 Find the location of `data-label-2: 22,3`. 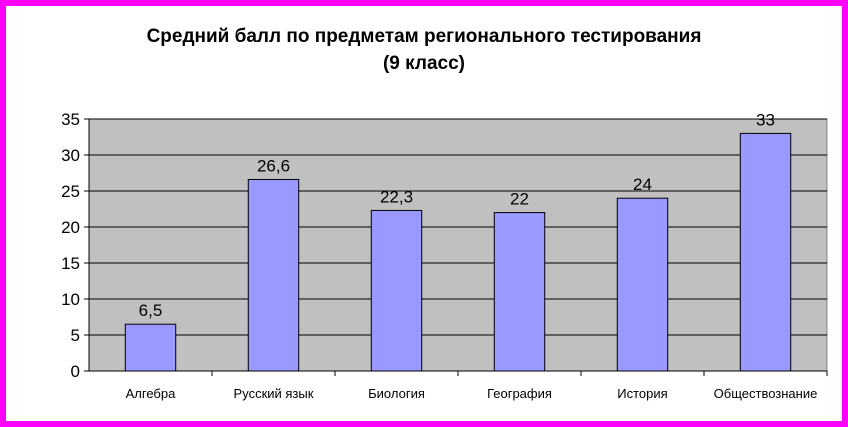

data-label-2: 22,3 is located at coordinates (396, 196).